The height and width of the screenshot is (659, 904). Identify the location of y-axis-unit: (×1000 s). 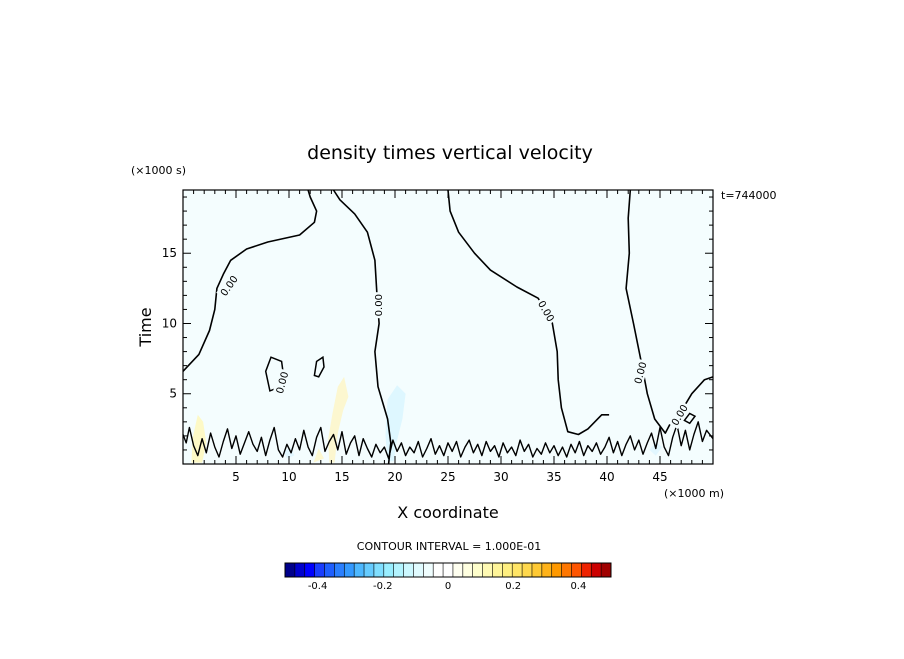
(158, 170).